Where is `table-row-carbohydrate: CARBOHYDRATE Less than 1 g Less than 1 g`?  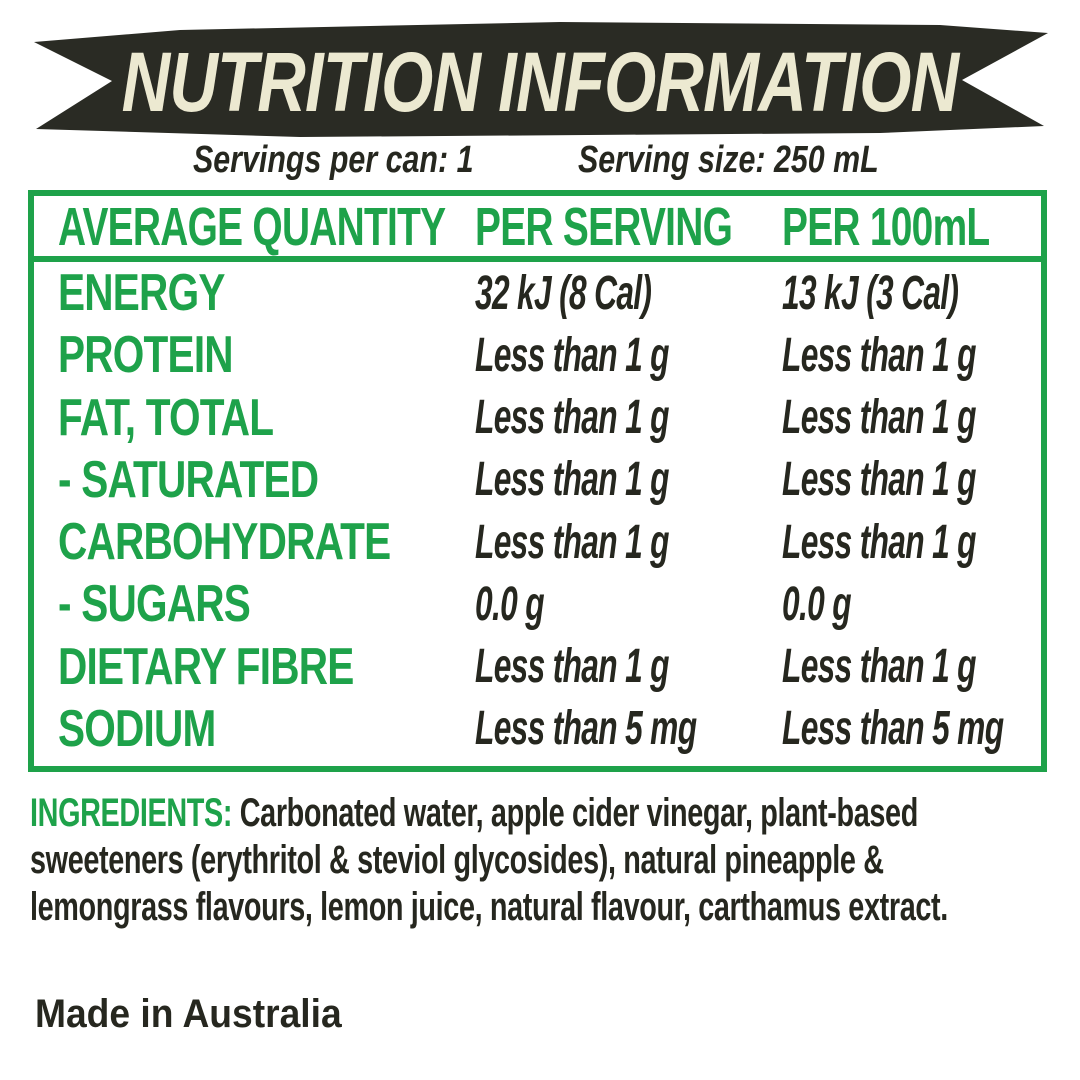
table-row-carbohydrate: CARBOHYDRATE Less than 1 g Less than 1 g is located at coordinates (537, 542).